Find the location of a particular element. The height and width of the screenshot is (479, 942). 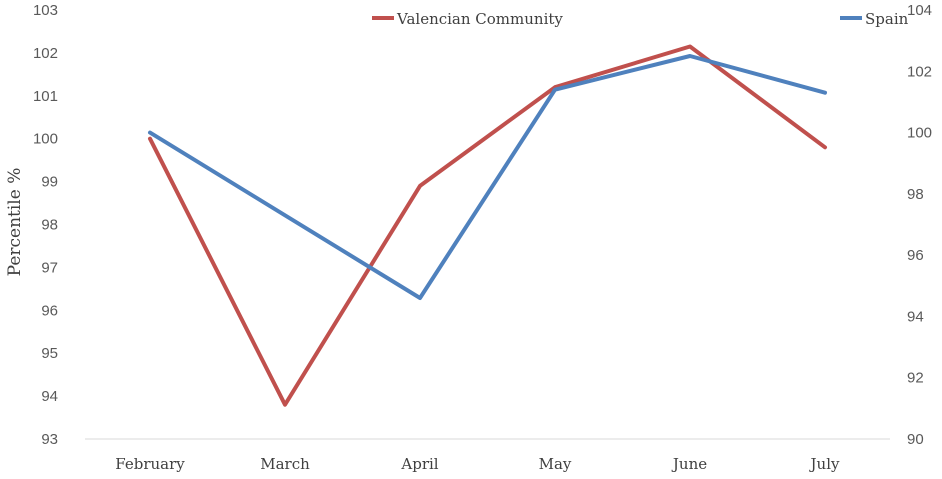

legend-label-valencian-community: Valencian Community is located at coordinates (479, 19).